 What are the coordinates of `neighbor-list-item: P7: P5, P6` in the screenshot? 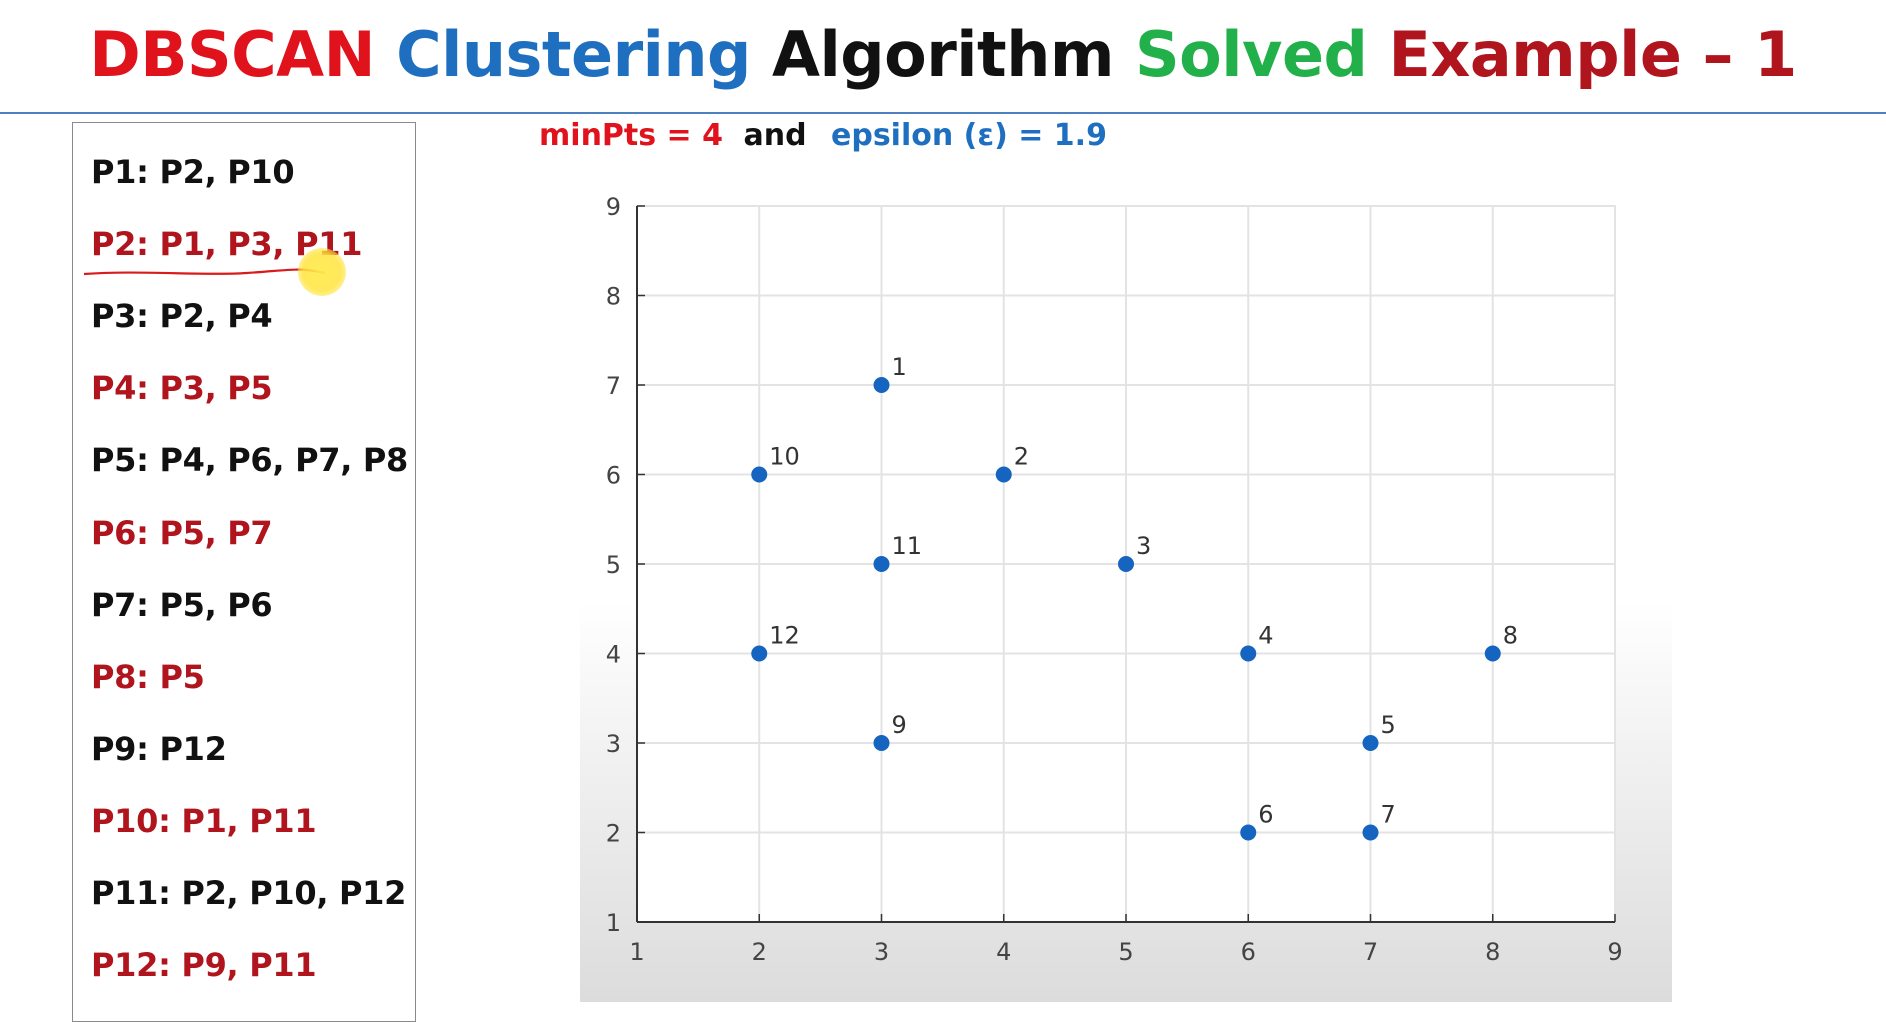 It's located at (182, 605).